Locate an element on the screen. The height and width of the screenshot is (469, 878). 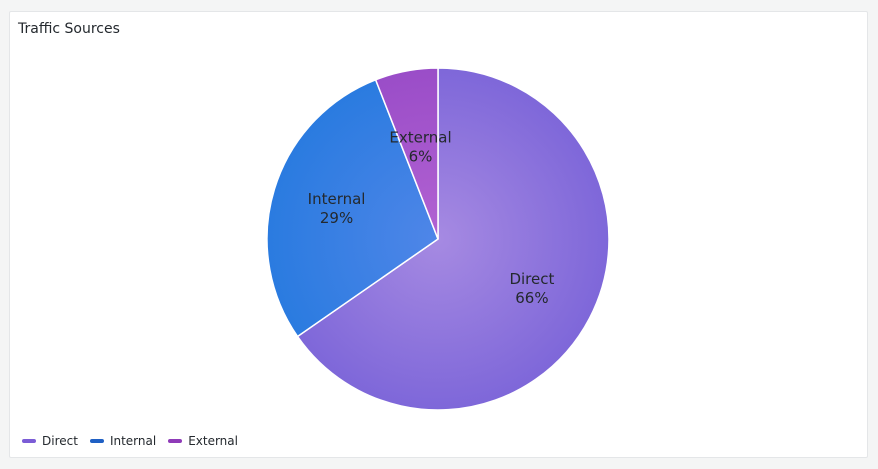
legend-item-direct: Direct is located at coordinates (50, 441).